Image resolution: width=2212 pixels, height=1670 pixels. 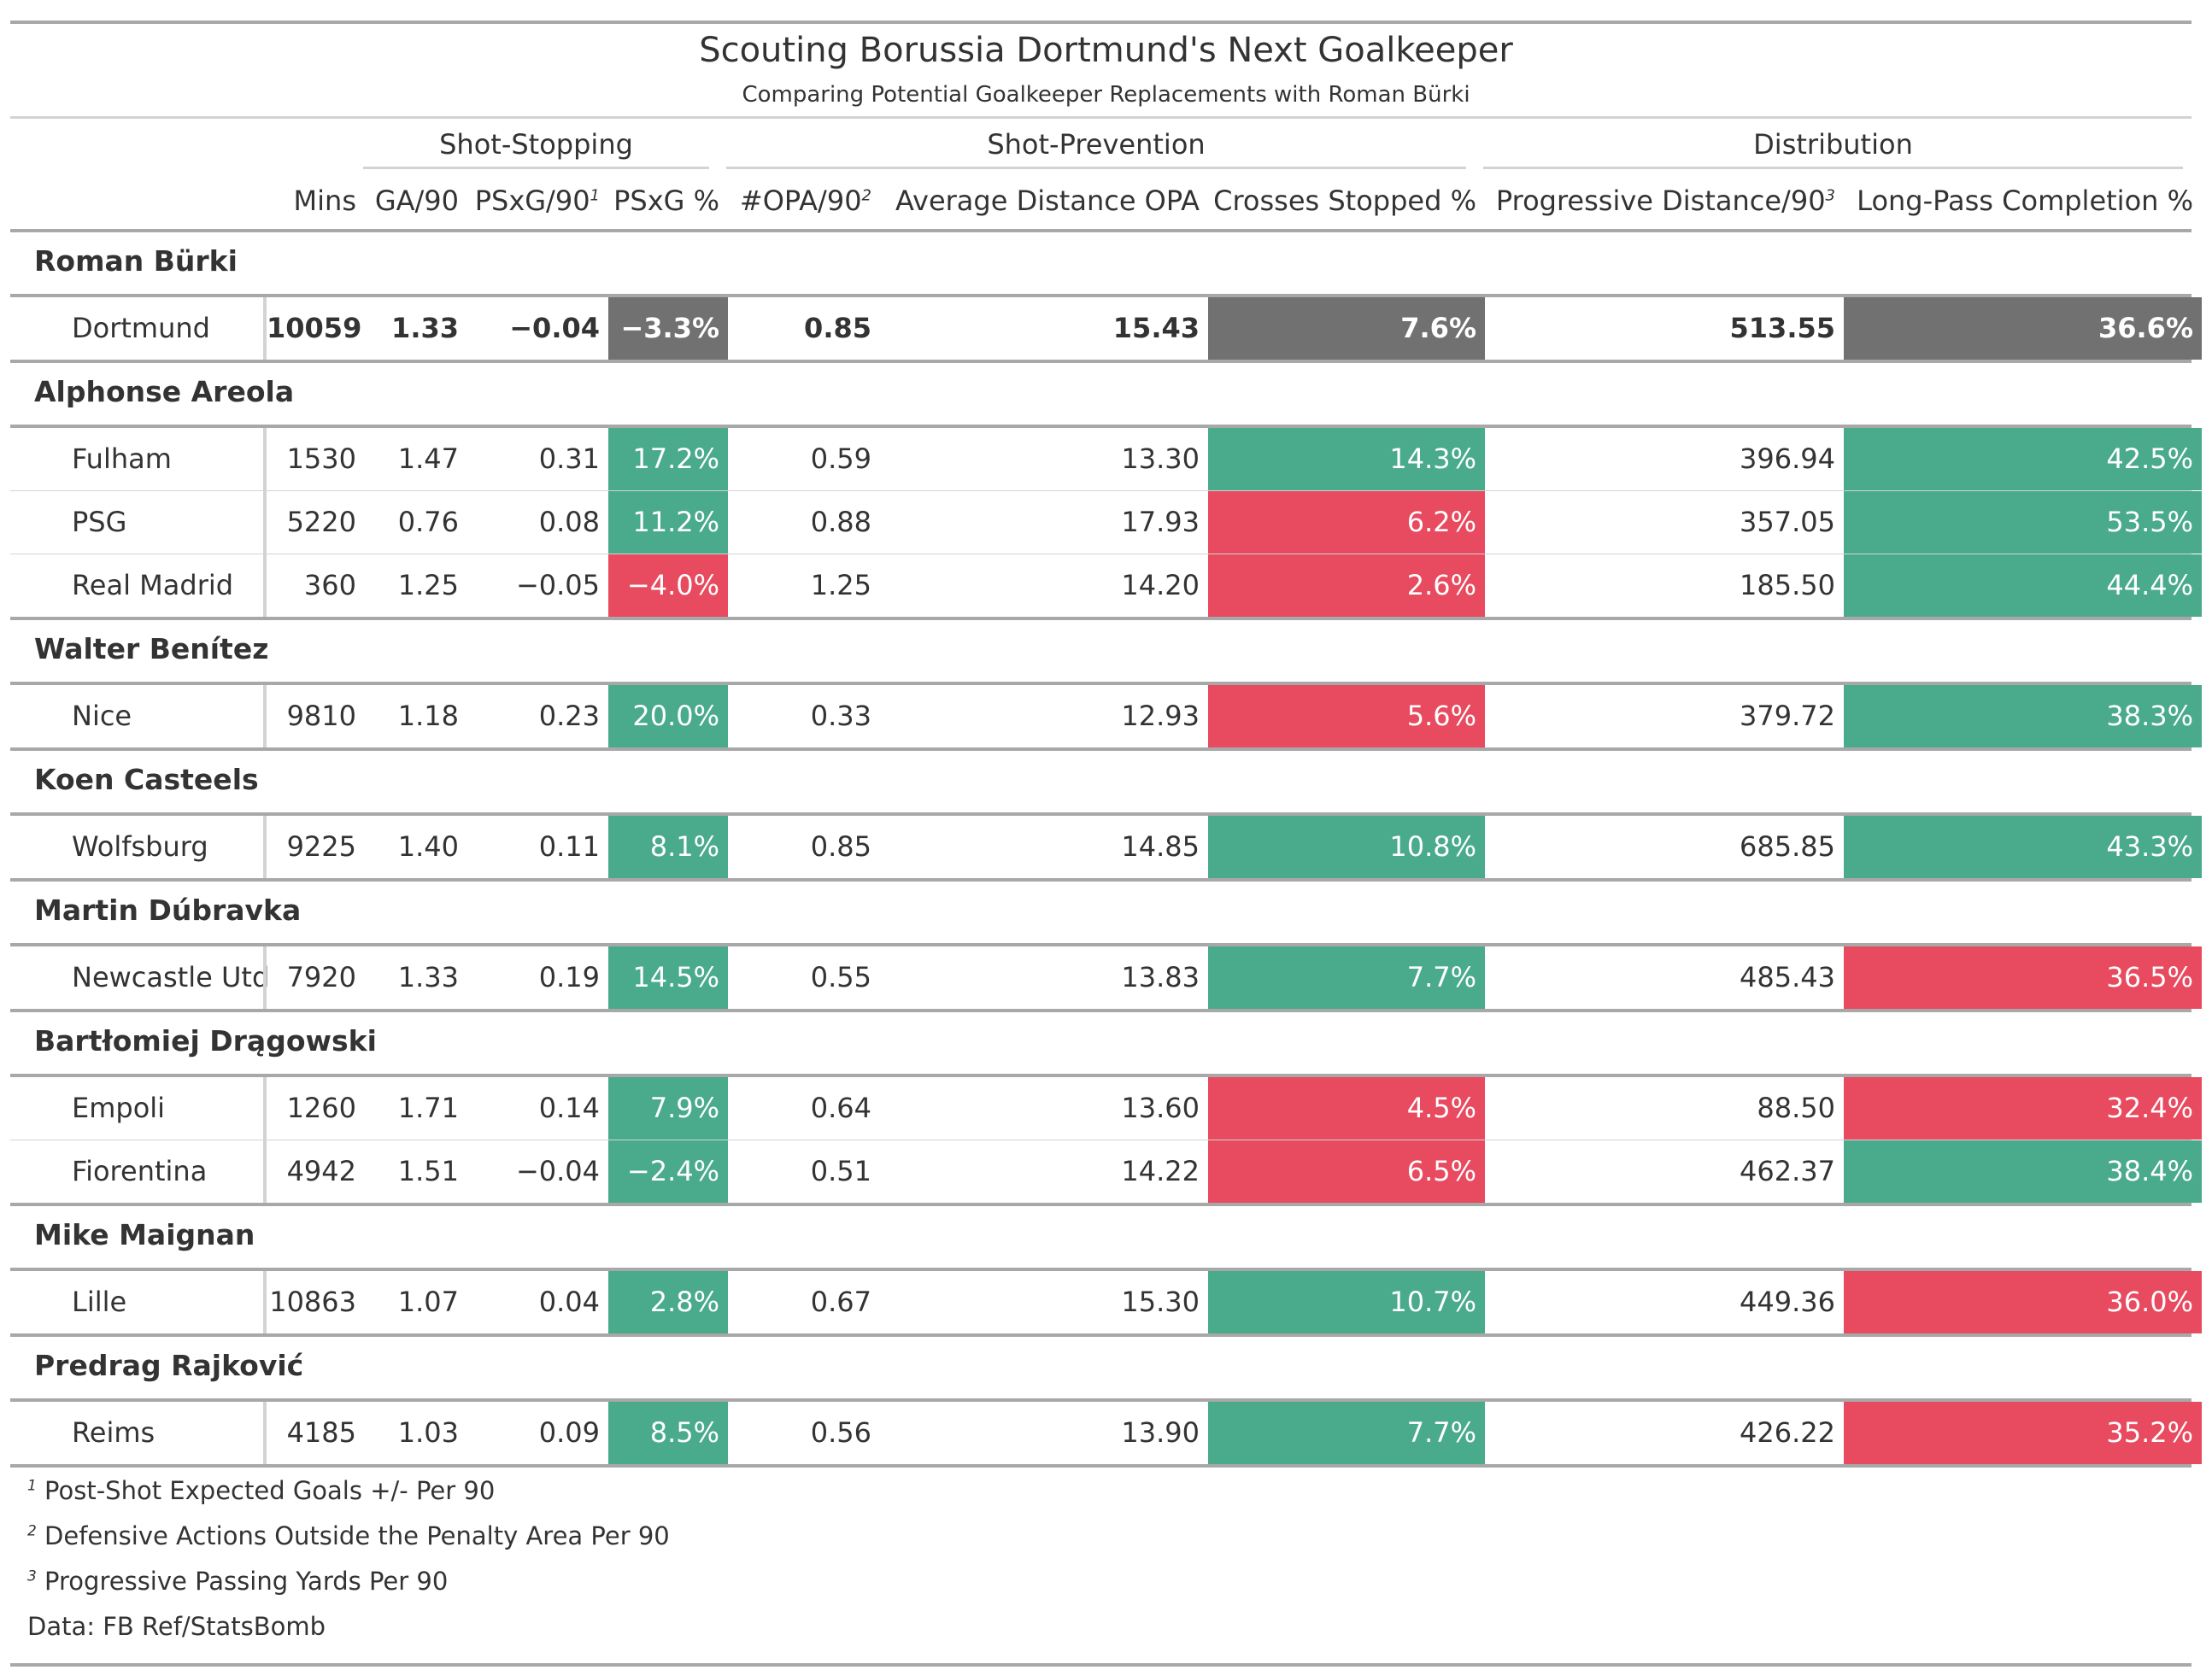 I want to click on value-cell: 38.4%, so click(x=2023, y=1171).